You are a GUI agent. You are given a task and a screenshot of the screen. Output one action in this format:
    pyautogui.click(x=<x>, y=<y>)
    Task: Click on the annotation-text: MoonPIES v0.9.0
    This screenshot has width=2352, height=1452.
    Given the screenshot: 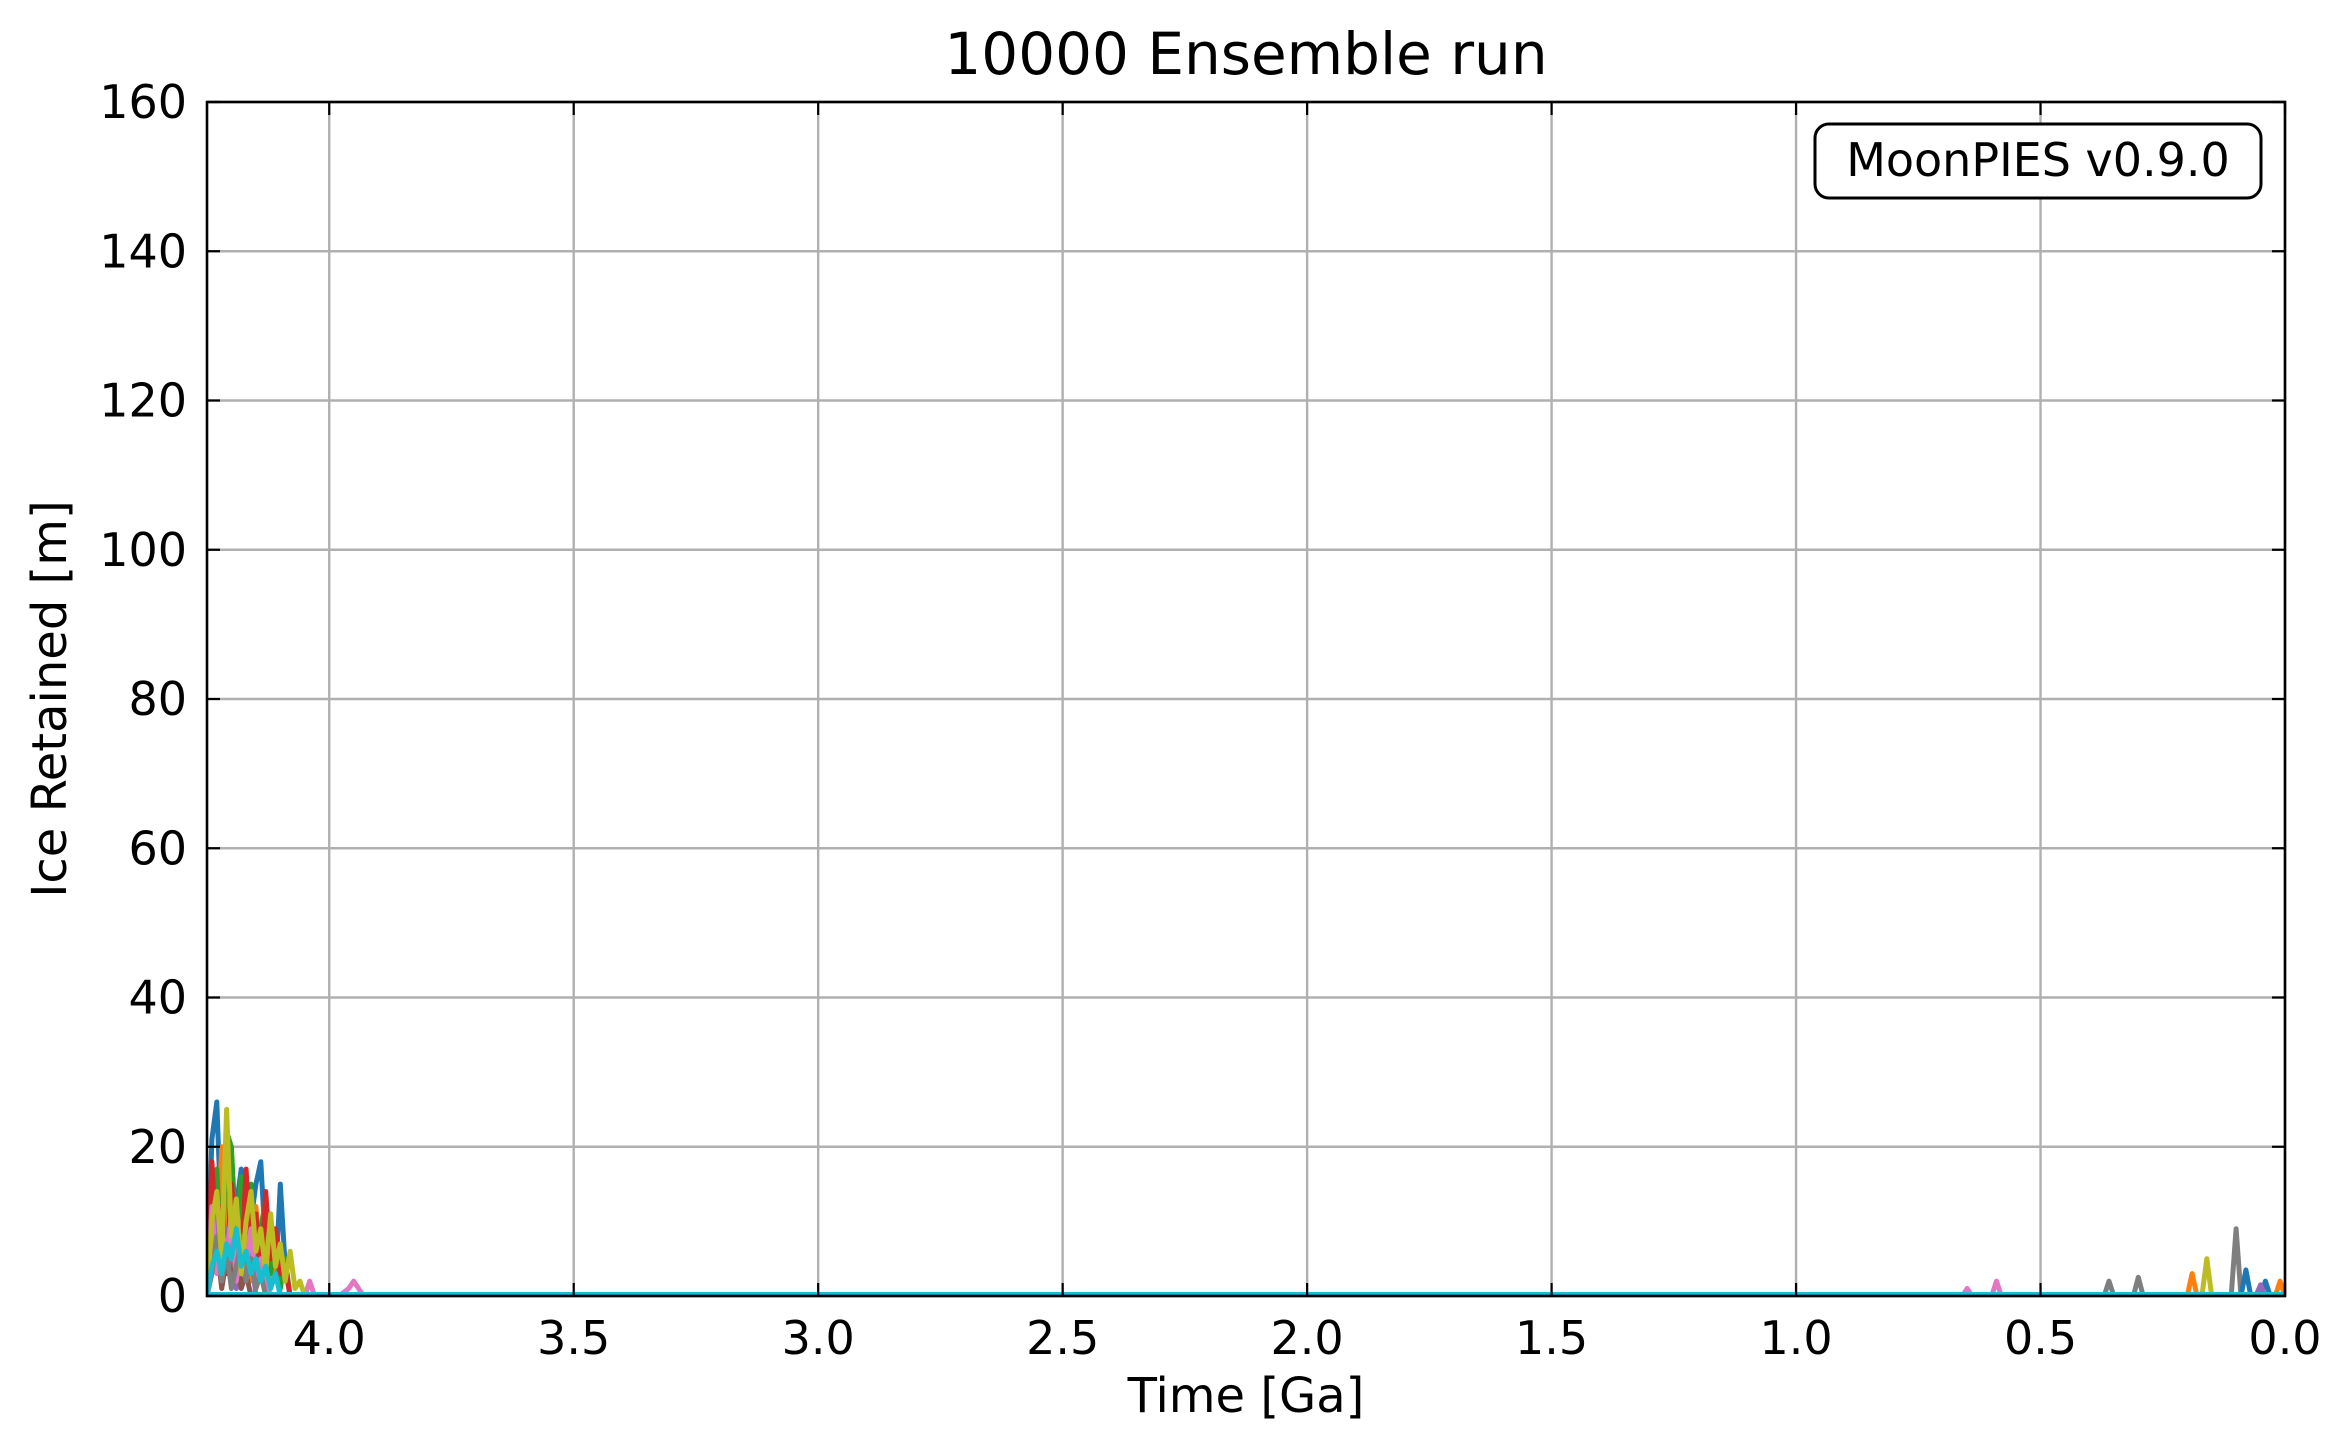 What is the action you would take?
    pyautogui.click(x=2038, y=160)
    